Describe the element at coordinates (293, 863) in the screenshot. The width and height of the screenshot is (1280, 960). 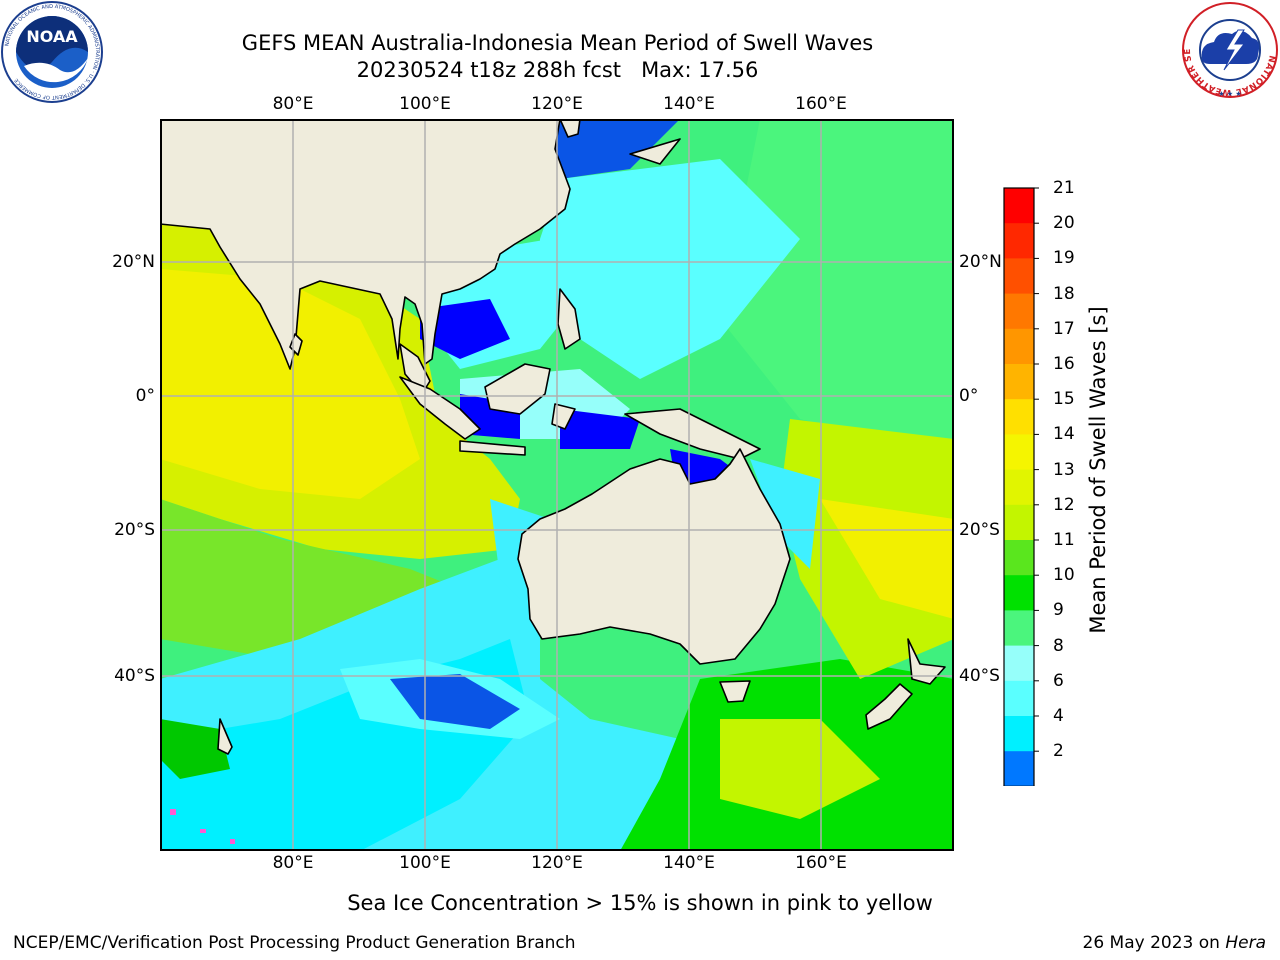
I see `lon-tick-bottom: 80°E` at that location.